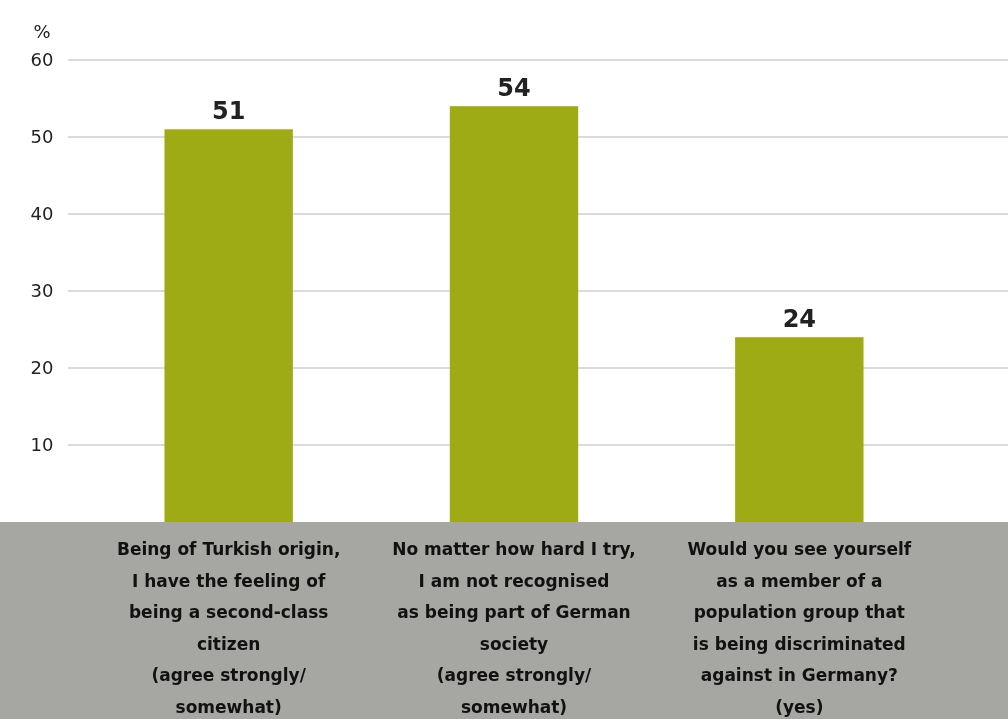 This screenshot has height=719, width=1008. Describe the element at coordinates (228, 628) in the screenshot. I see `x-tick-label: Being of Turkish origin, I have the feeling of being a second-class citizen (agree strongly/ somewhat)` at that location.